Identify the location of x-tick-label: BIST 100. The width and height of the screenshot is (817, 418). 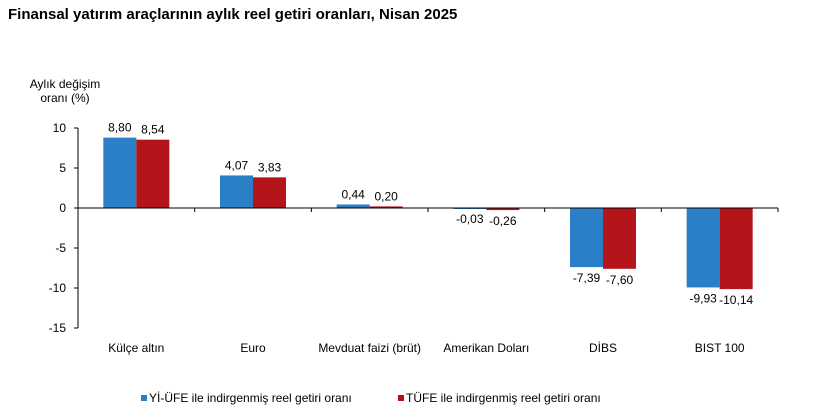
(720, 348).